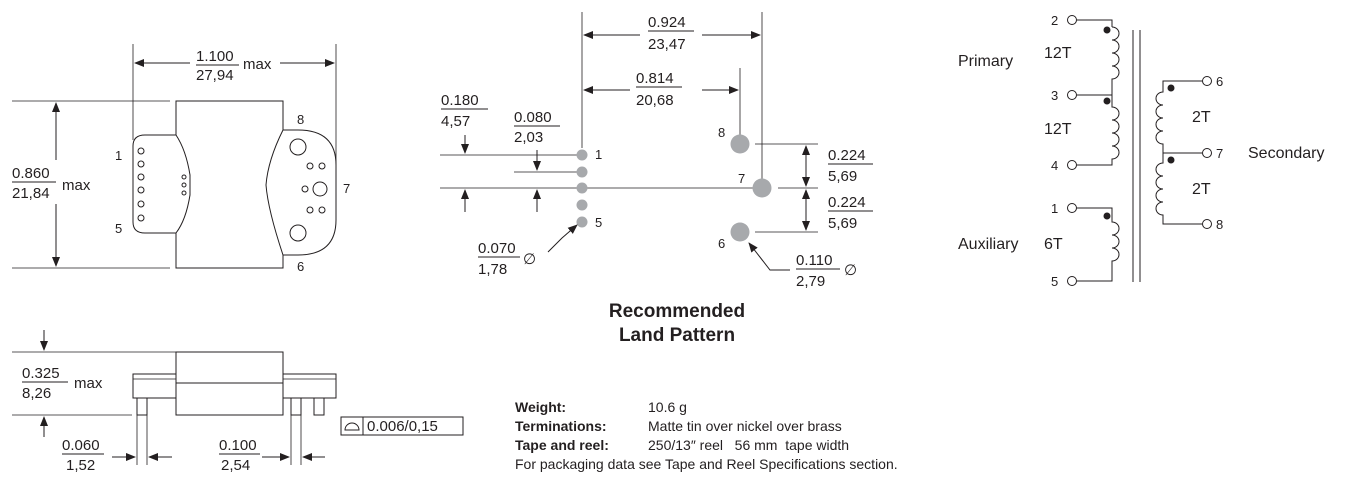 Image resolution: width=1354 pixels, height=489 pixels. Describe the element at coordinates (562, 445) in the screenshot. I see `tape-reel-label: Tape and reel:` at that location.